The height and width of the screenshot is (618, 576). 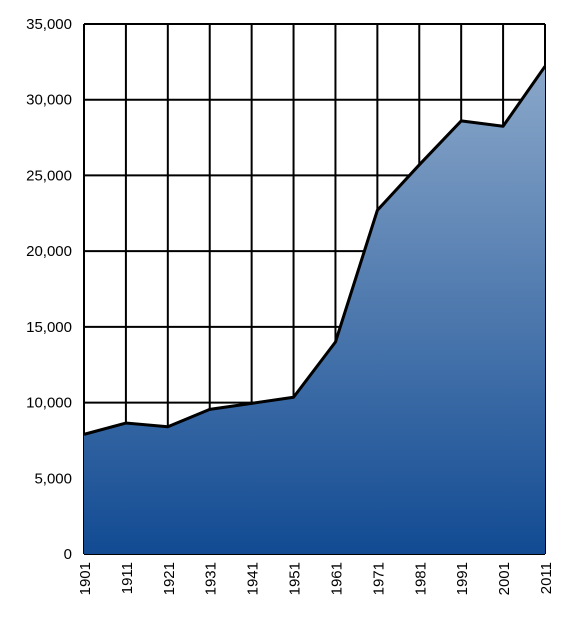 I want to click on x-tick-label: 1921, so click(x=169, y=578).